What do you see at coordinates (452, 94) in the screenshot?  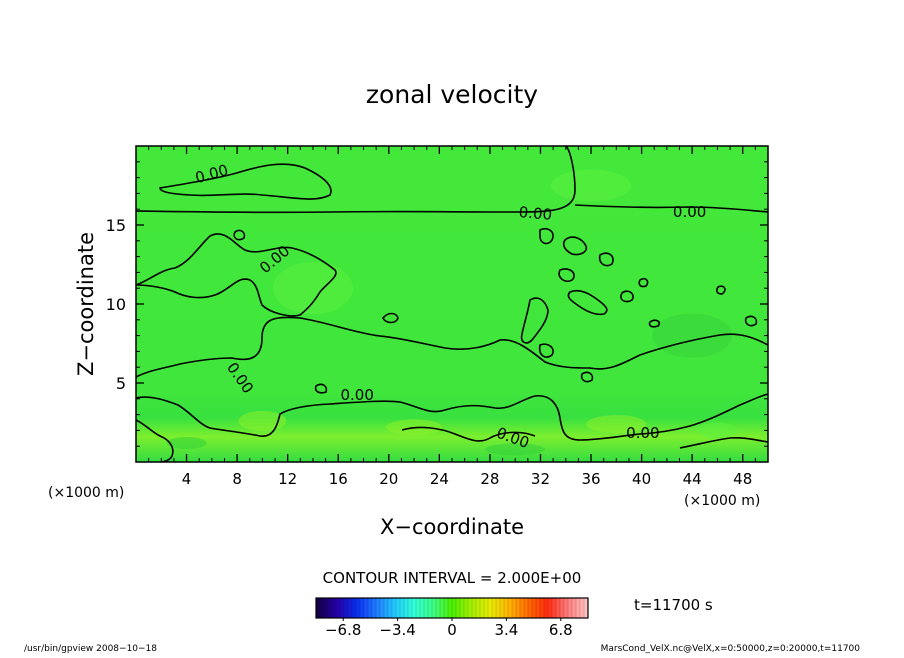 I see `chart-title: zonal velocity` at bounding box center [452, 94].